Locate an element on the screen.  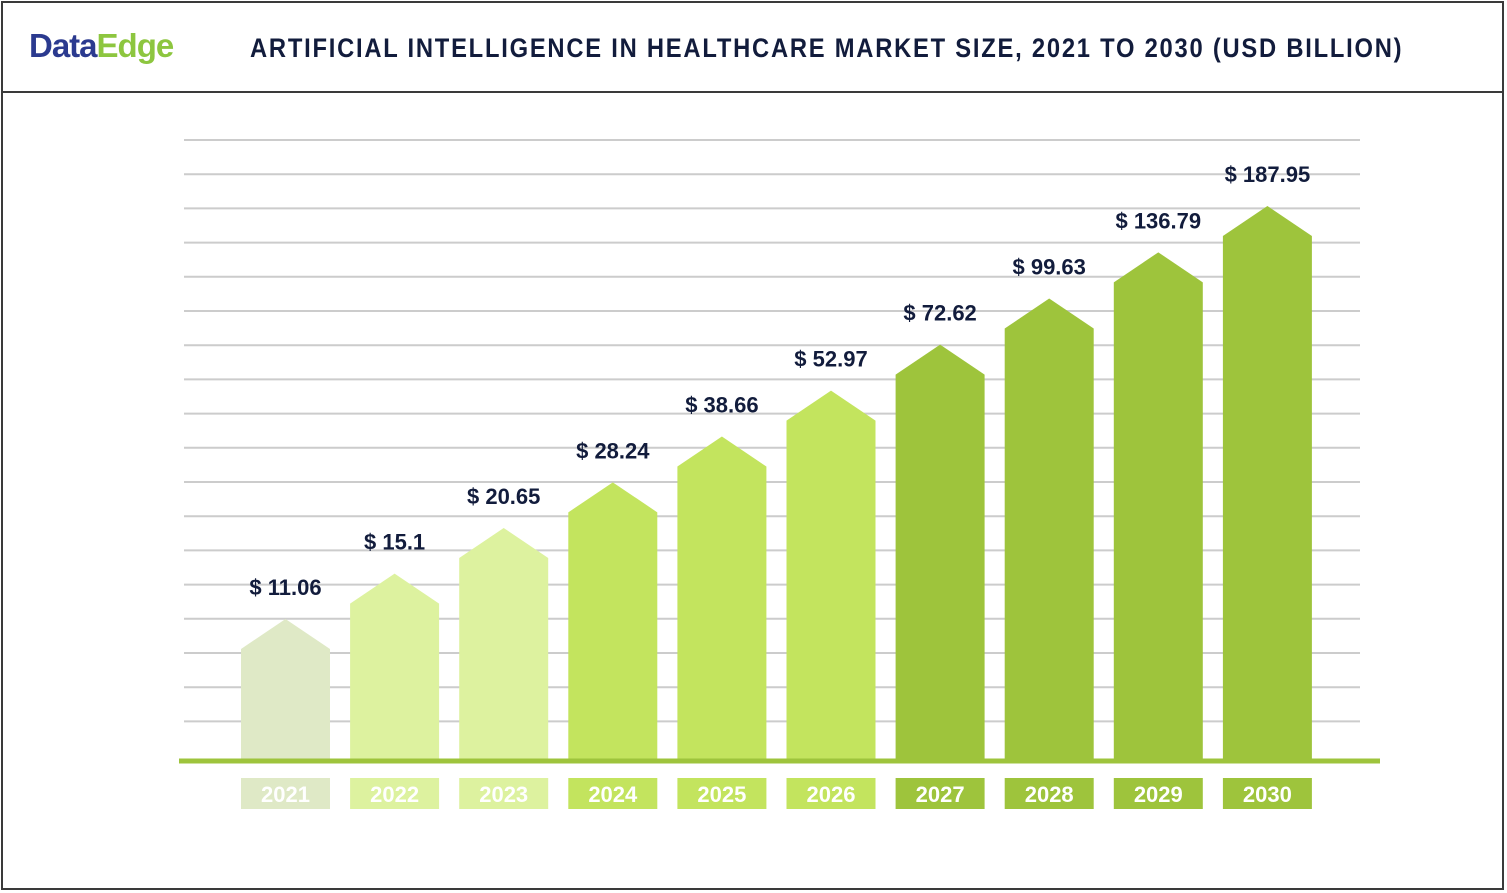
category-label: 2030 is located at coordinates (1267, 794).